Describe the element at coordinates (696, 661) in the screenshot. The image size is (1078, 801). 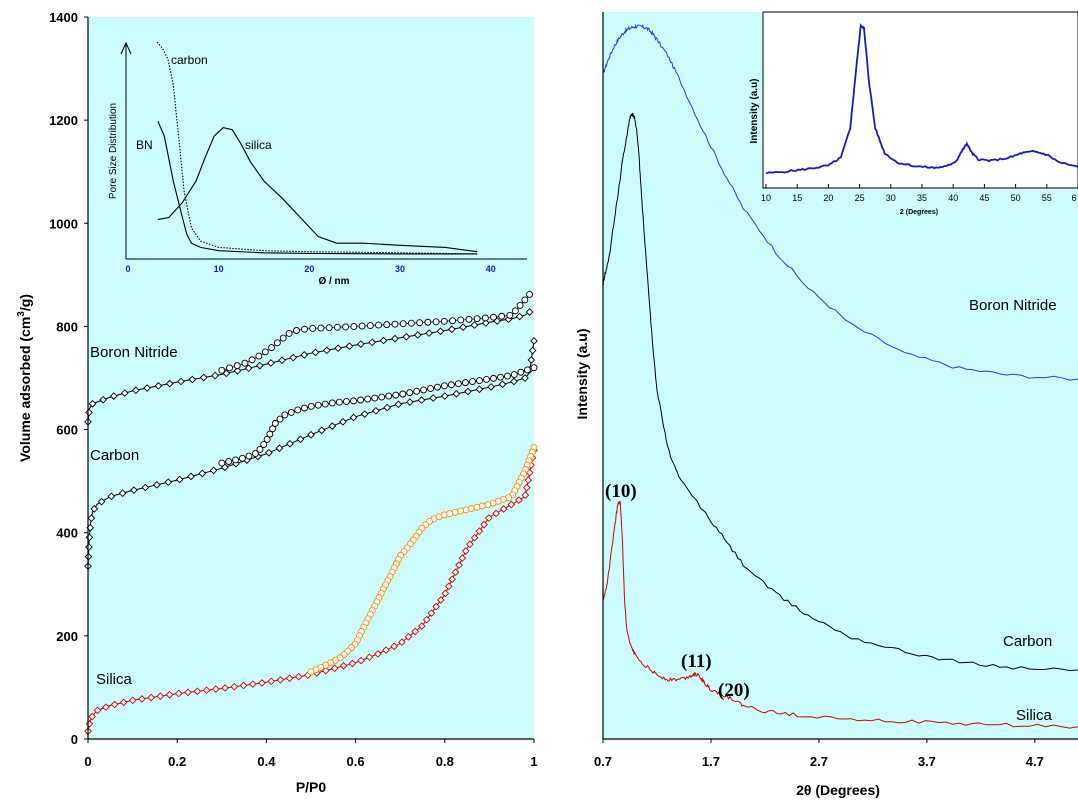
I see `peak-label-11: (11)` at that location.